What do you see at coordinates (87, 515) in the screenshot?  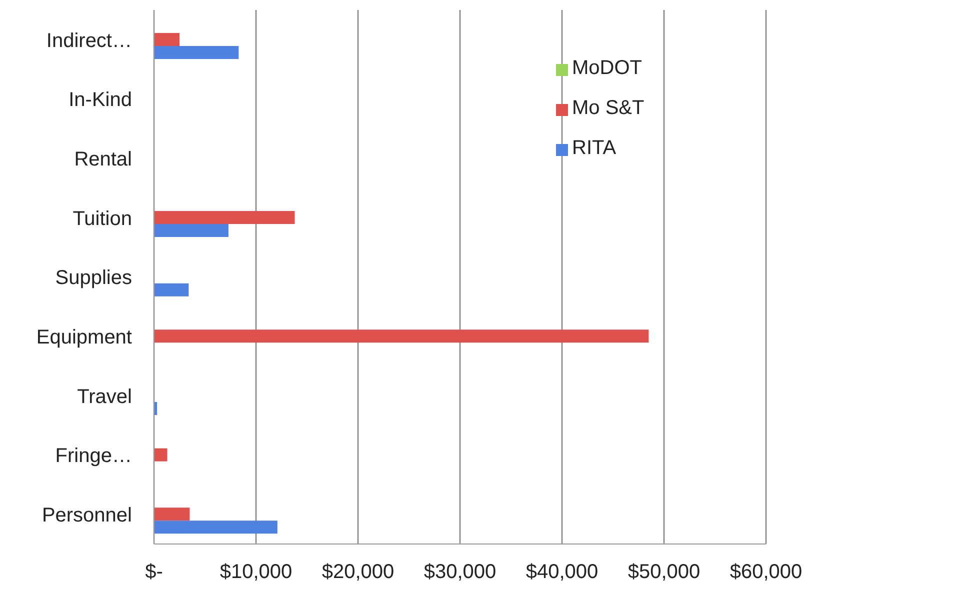 I see `y-tick-label: Personnel` at bounding box center [87, 515].